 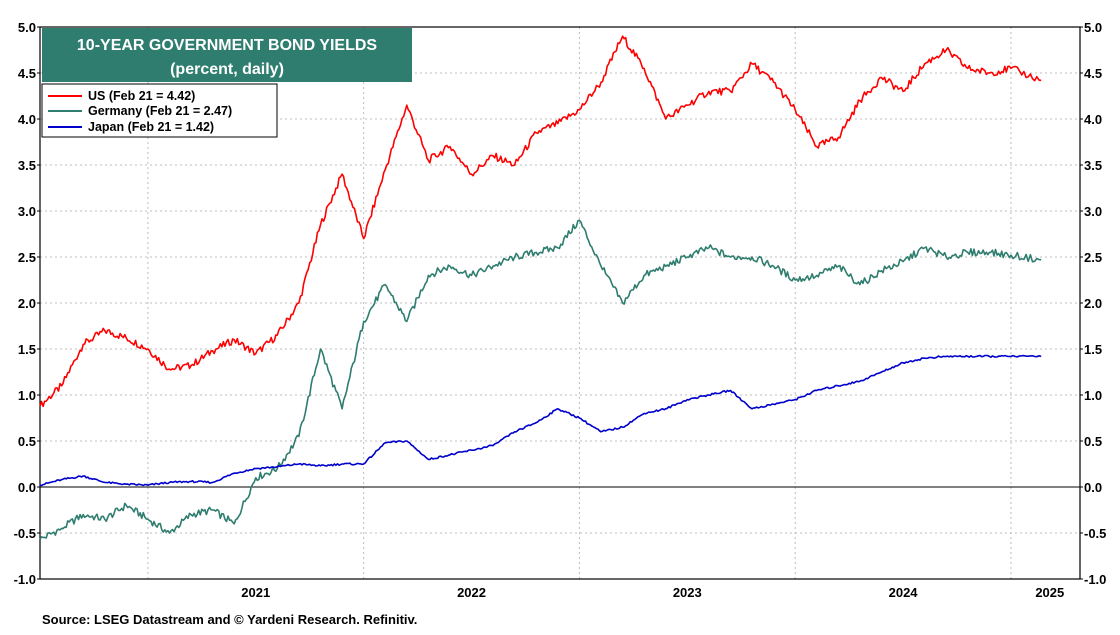 What do you see at coordinates (1093, 395) in the screenshot?
I see `y-tick-label-right: 1.0` at bounding box center [1093, 395].